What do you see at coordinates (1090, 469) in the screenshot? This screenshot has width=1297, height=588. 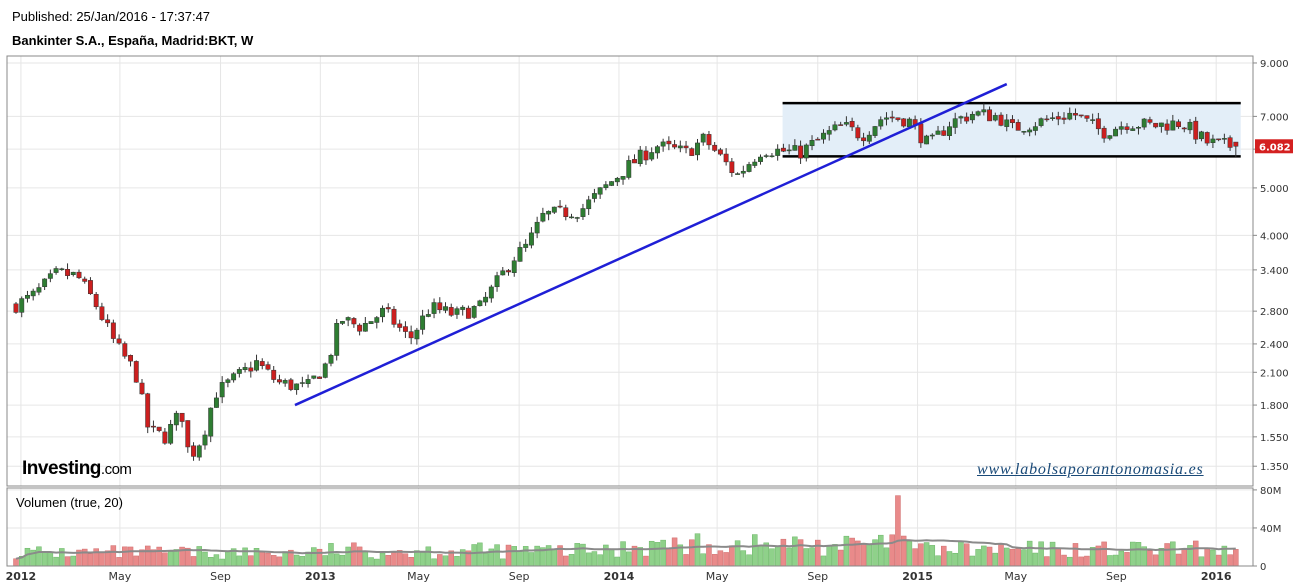 I see `watermark-link: www.labolsaporantonomasia.es` at bounding box center [1090, 469].